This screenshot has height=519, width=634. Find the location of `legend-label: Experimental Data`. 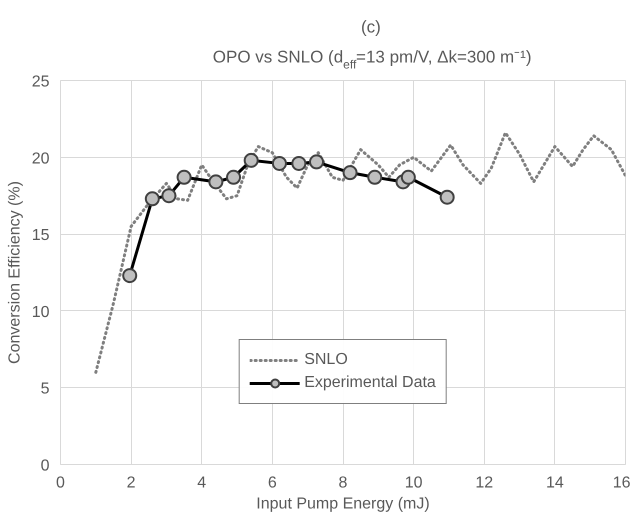

legend-label: Experimental Data is located at coordinates (370, 383).